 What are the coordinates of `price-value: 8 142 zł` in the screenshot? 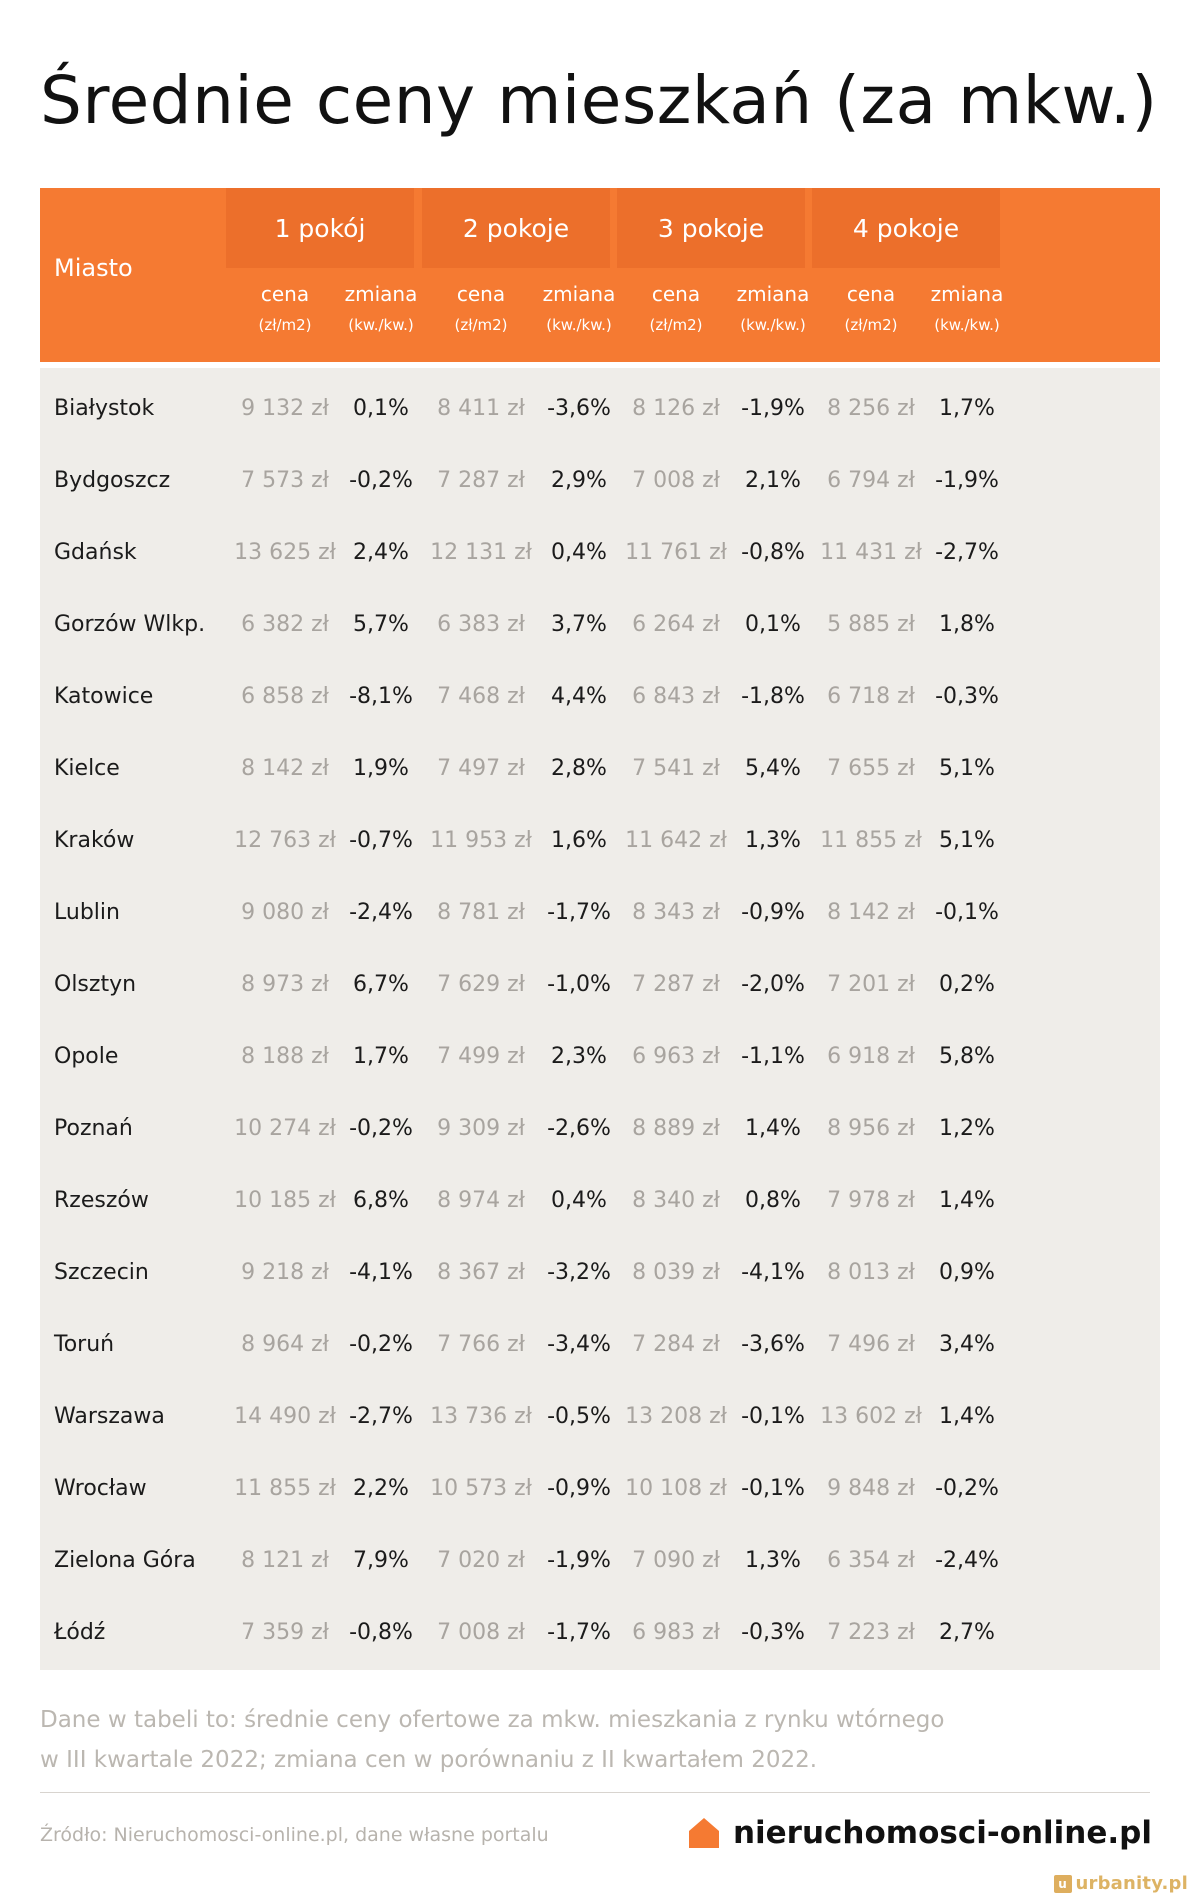 It's located at (871, 912).